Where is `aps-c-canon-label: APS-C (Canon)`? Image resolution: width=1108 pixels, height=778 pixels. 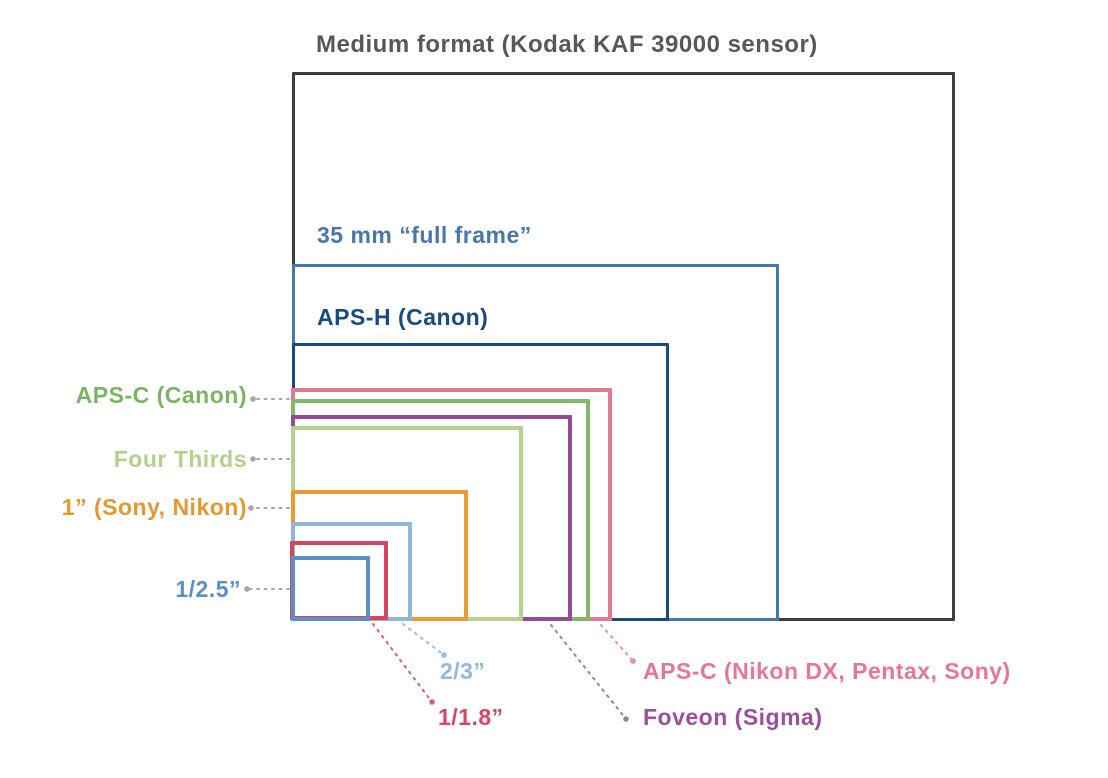
aps-c-canon-label: APS-C (Canon) is located at coordinates (161, 395).